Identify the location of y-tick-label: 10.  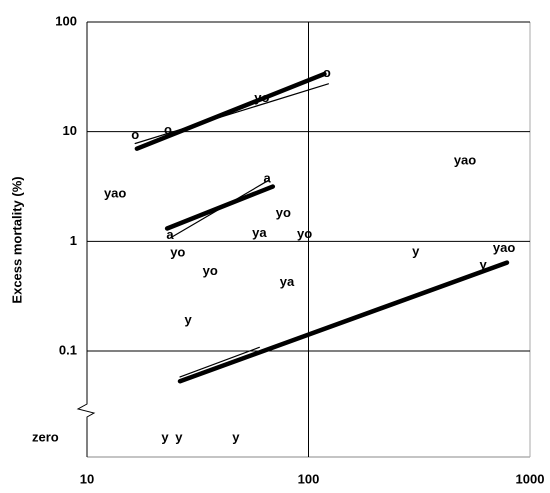
(70, 130).